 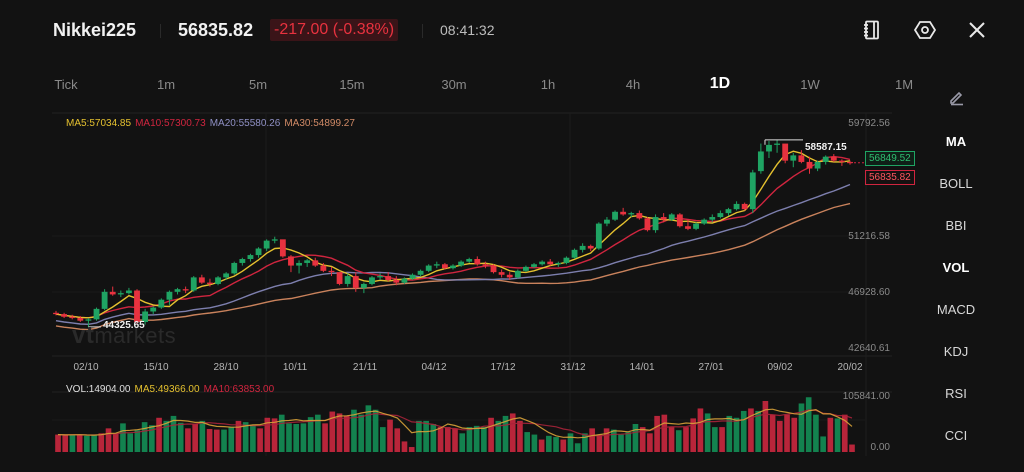 What do you see at coordinates (365, 367) in the screenshot?
I see `date-axis-label: 21/11` at bounding box center [365, 367].